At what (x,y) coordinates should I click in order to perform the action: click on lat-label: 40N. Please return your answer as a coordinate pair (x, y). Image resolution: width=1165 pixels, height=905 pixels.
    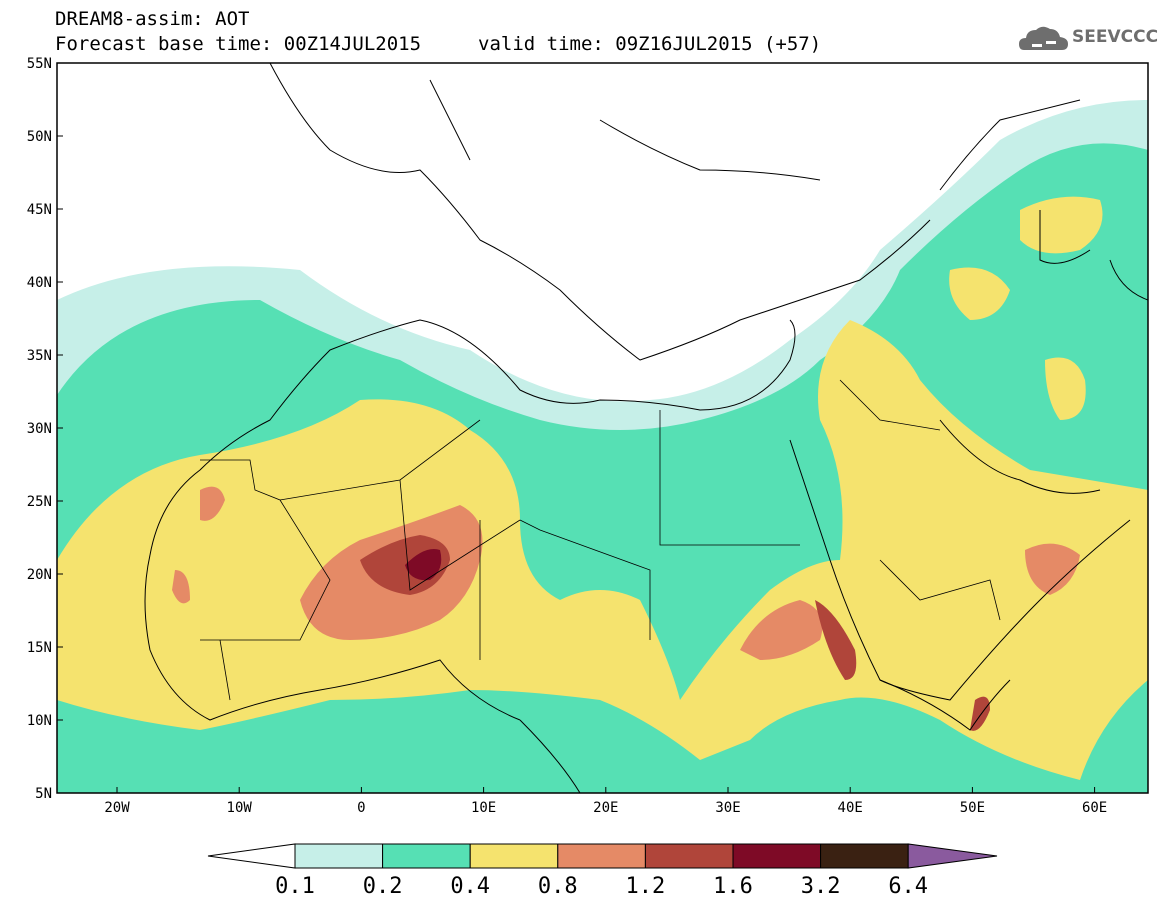
    Looking at the image, I should click on (39, 283).